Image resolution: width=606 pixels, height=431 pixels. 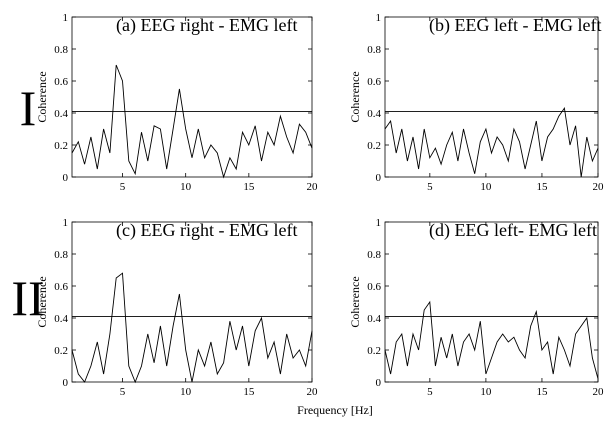 I want to click on row-label: I, so click(x=28, y=108).